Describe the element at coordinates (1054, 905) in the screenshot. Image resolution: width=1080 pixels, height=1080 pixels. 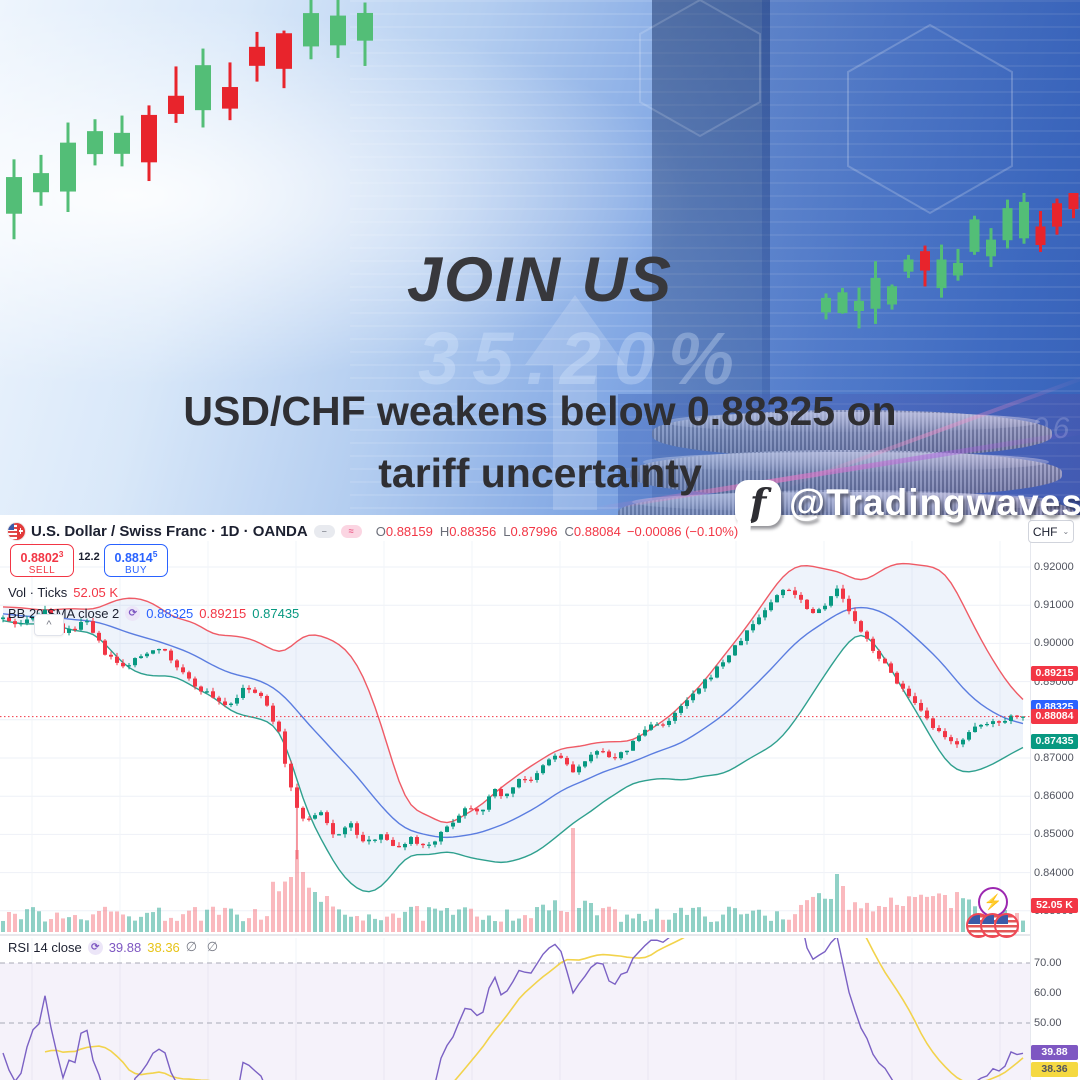
I see `price-badge: 52.05 K` at that location.